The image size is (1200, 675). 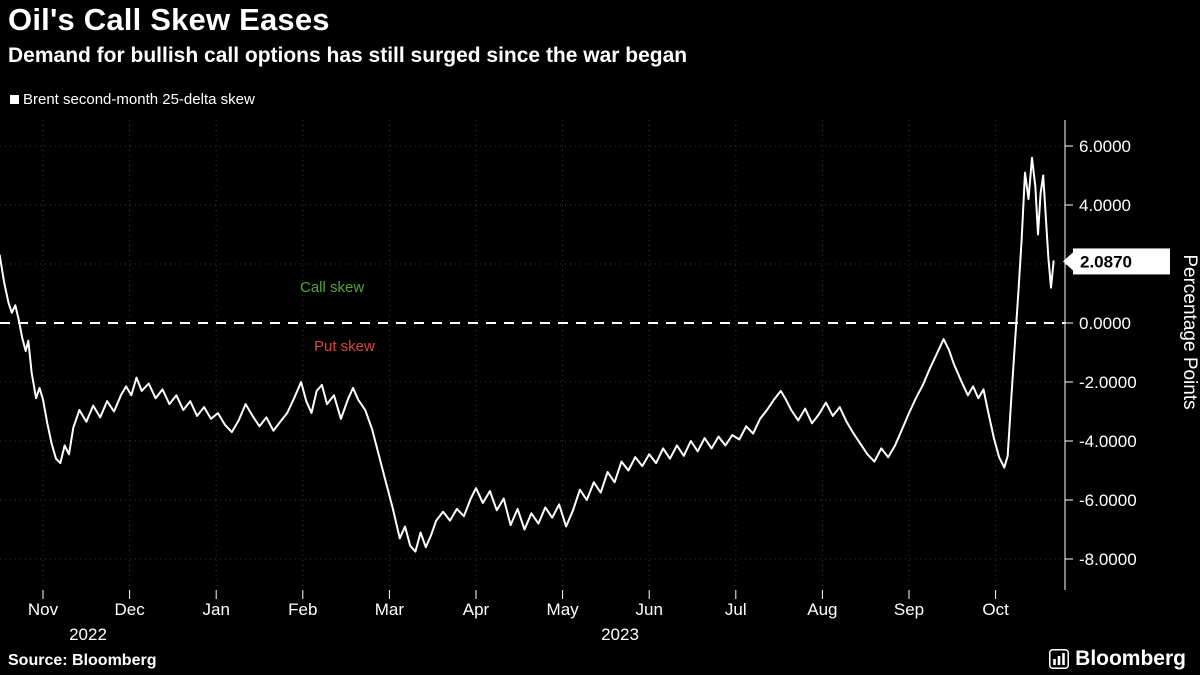 What do you see at coordinates (1105, 323) in the screenshot?
I see `y-tick-label: 0.0000` at bounding box center [1105, 323].